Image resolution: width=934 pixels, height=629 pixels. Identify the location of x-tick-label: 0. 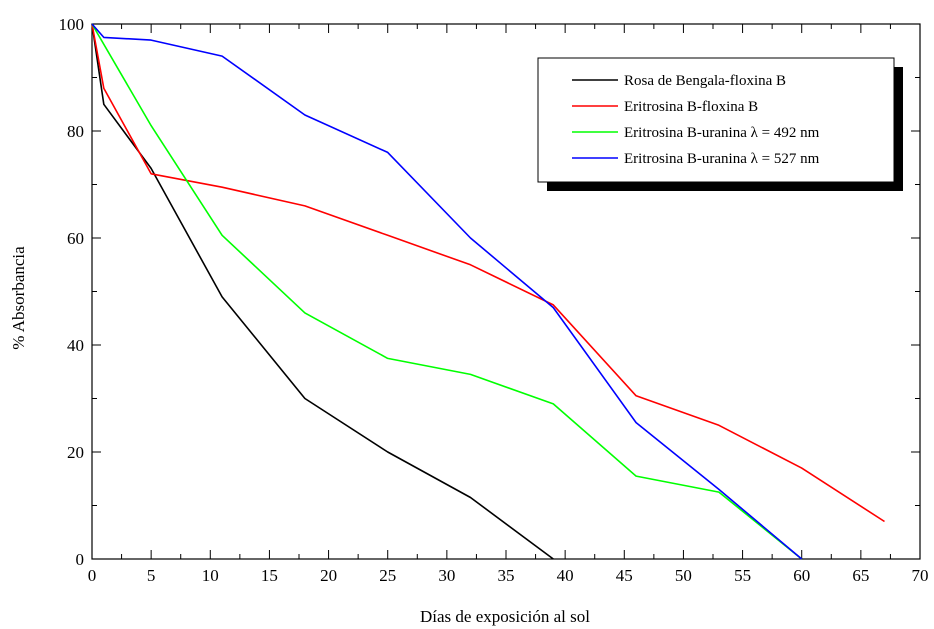
(92, 575).